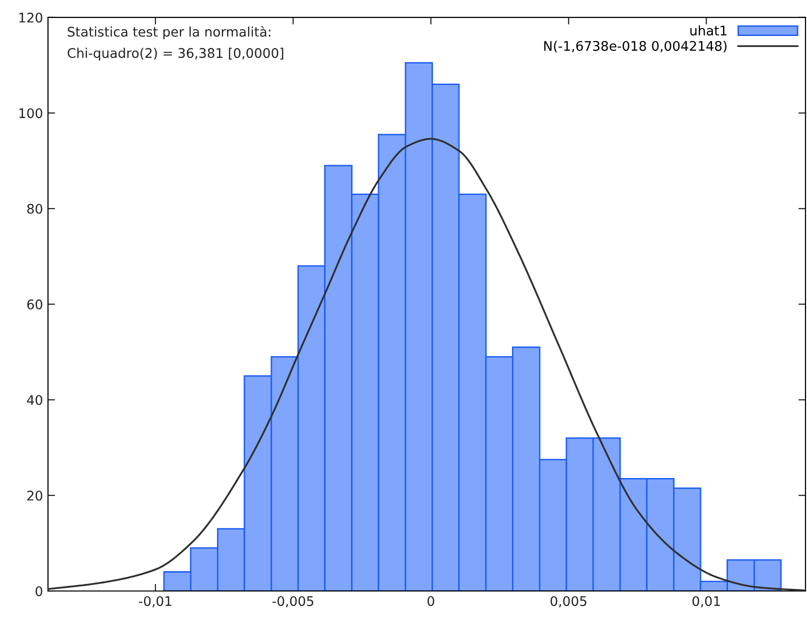  What do you see at coordinates (635, 46) in the screenshot?
I see `legend-label: N(-1,6738e-018 0,0042148)` at bounding box center [635, 46].